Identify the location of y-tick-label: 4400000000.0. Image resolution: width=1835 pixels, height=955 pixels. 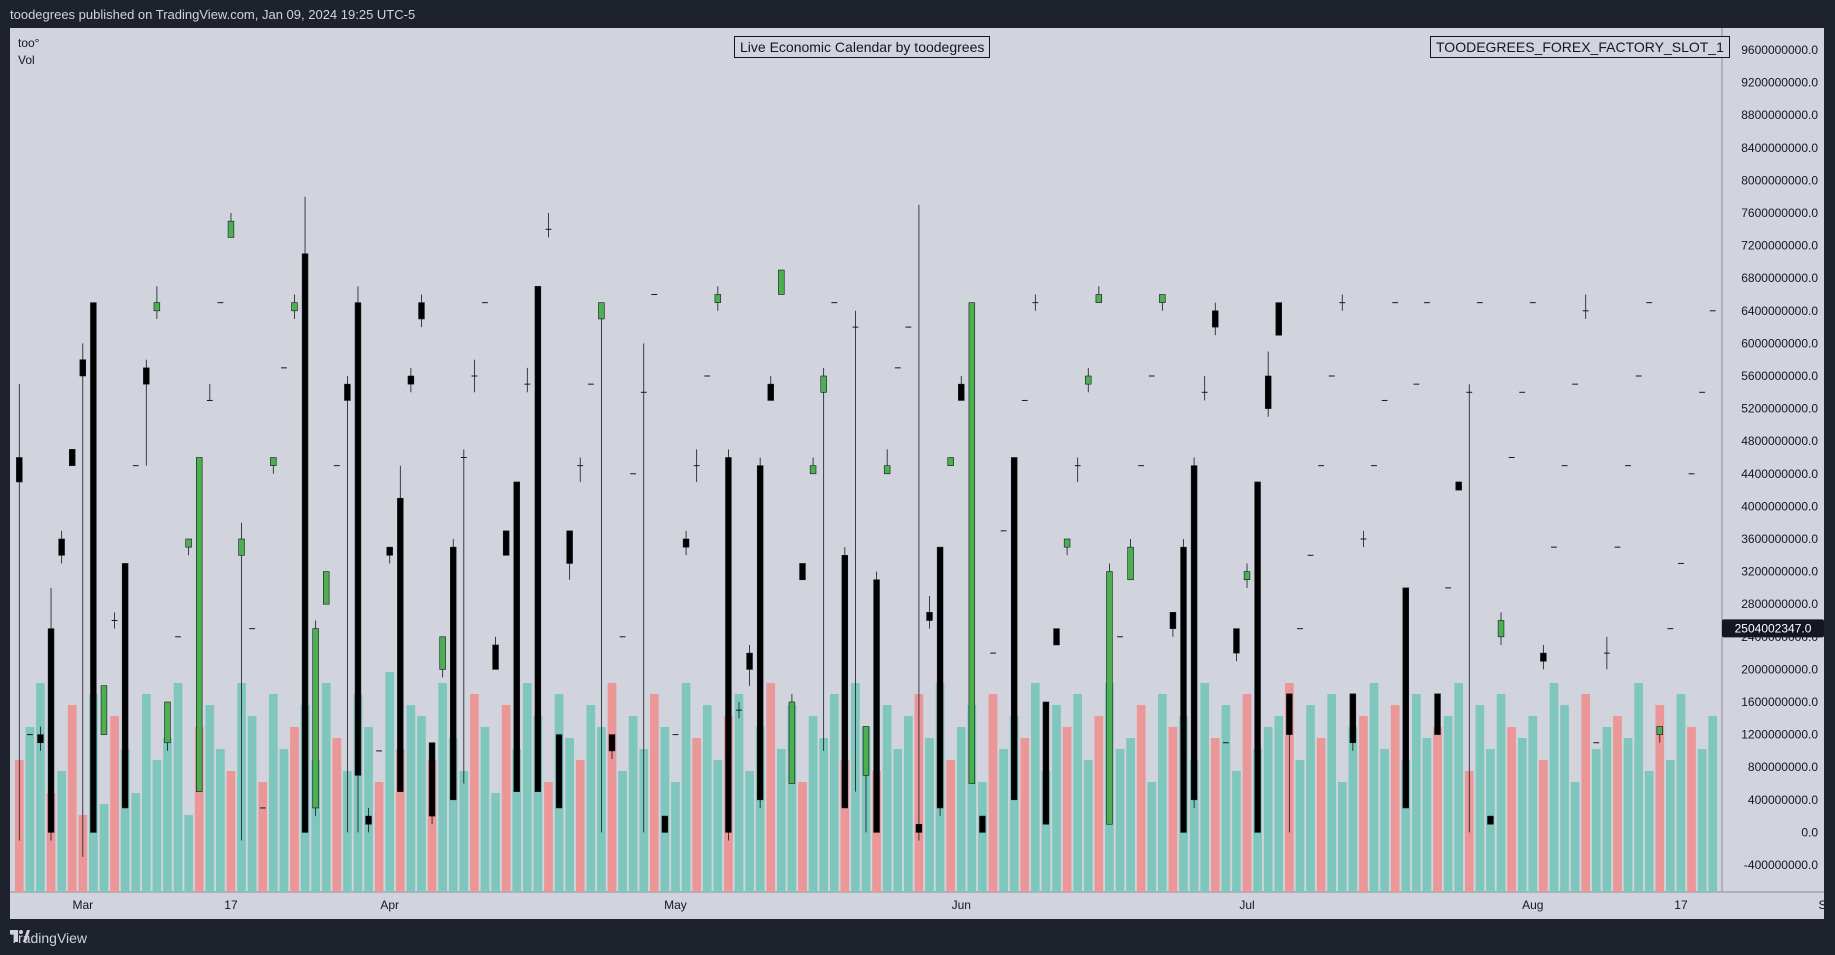
(1779, 474).